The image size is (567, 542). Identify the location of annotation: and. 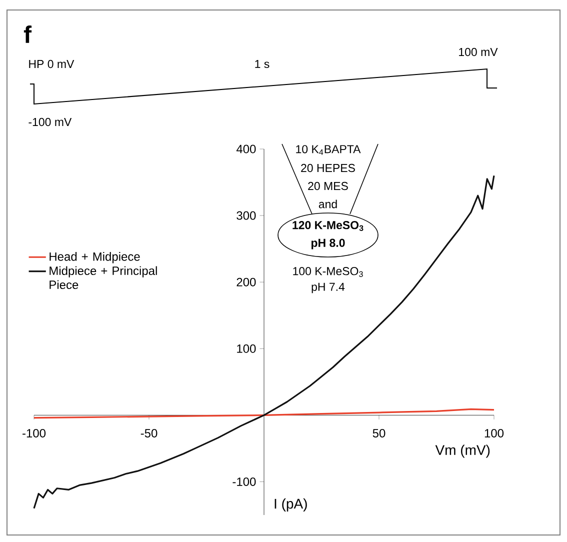
(327, 204).